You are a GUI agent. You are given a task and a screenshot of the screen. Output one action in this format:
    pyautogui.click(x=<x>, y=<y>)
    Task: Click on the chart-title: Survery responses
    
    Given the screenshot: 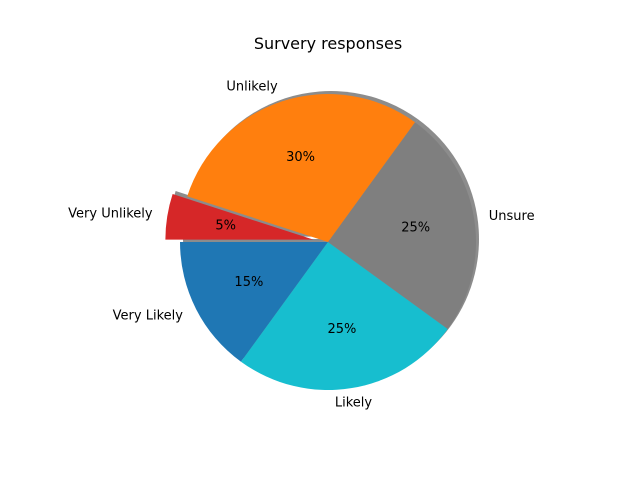 What is the action you would take?
    pyautogui.click(x=328, y=43)
    